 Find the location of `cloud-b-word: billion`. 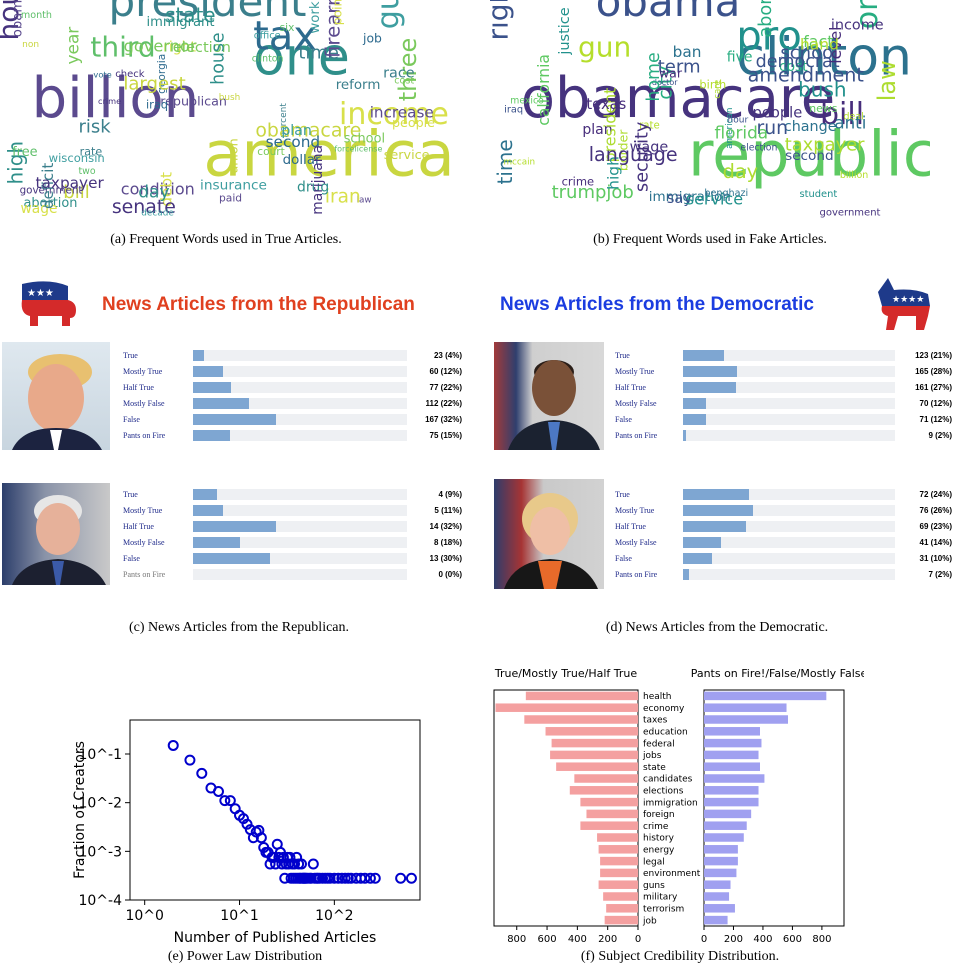

cloud-b-word: billion is located at coordinates (854, 175).